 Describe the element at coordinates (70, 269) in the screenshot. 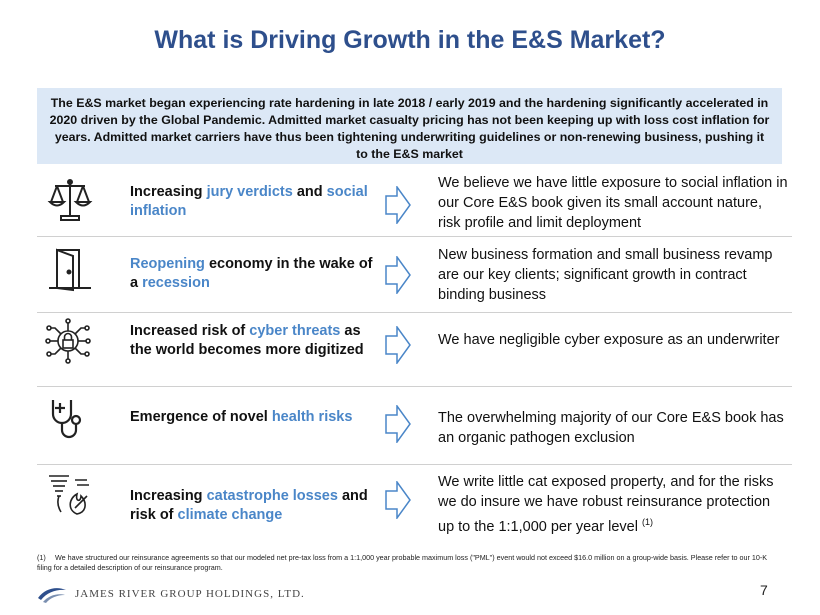

I see `open-door-icon` at that location.